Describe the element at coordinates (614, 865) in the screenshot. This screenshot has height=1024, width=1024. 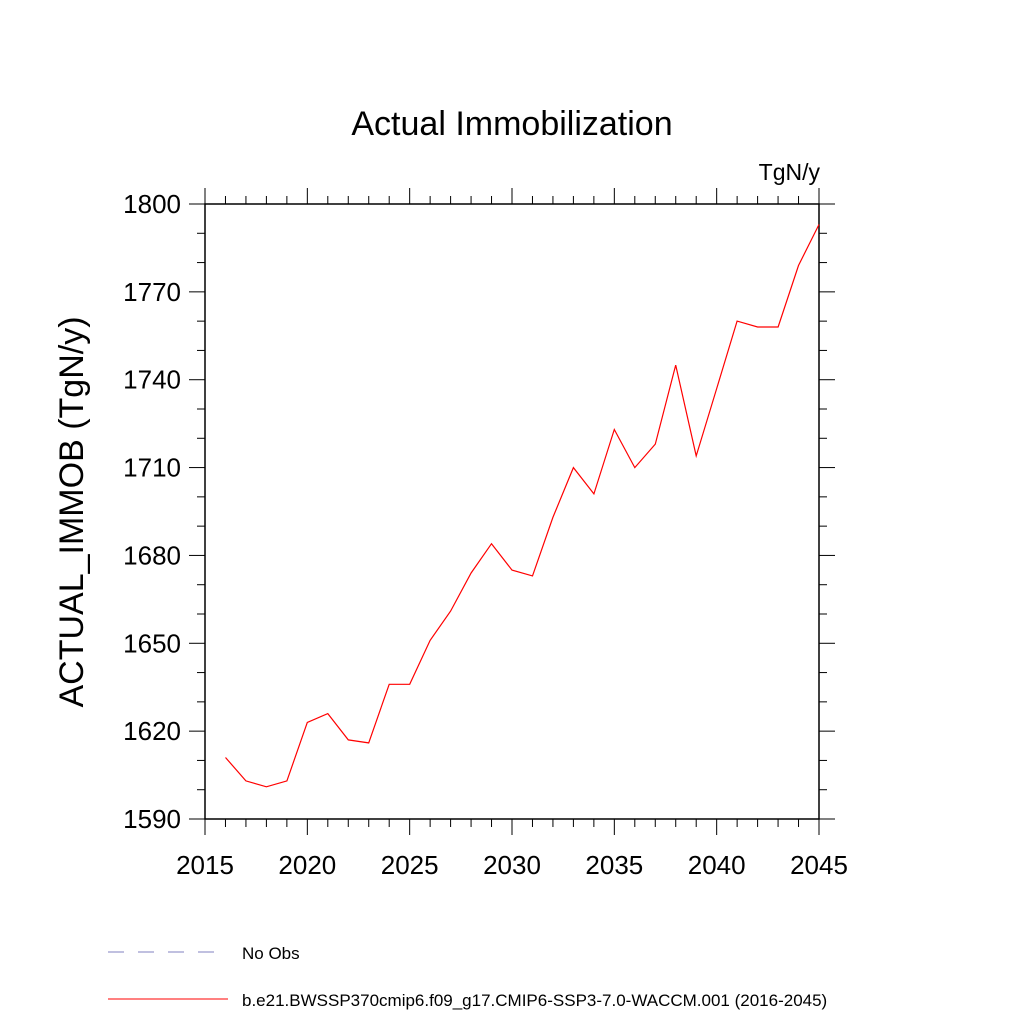
I see `x-tick-label: 2035` at that location.